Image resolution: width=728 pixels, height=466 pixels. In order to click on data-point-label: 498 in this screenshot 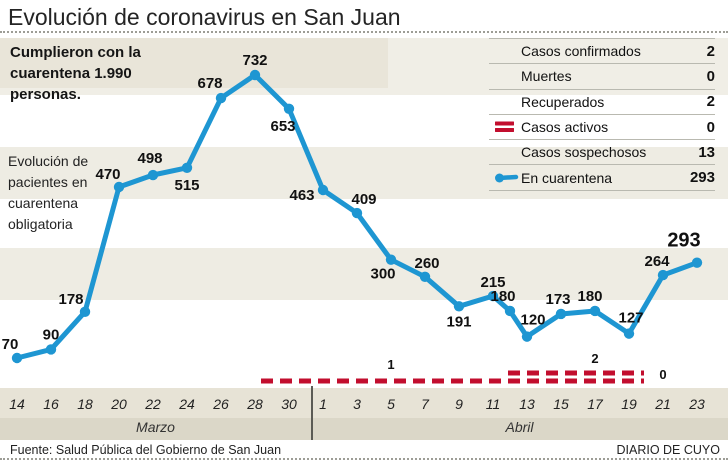, I will do `click(149, 158)`.